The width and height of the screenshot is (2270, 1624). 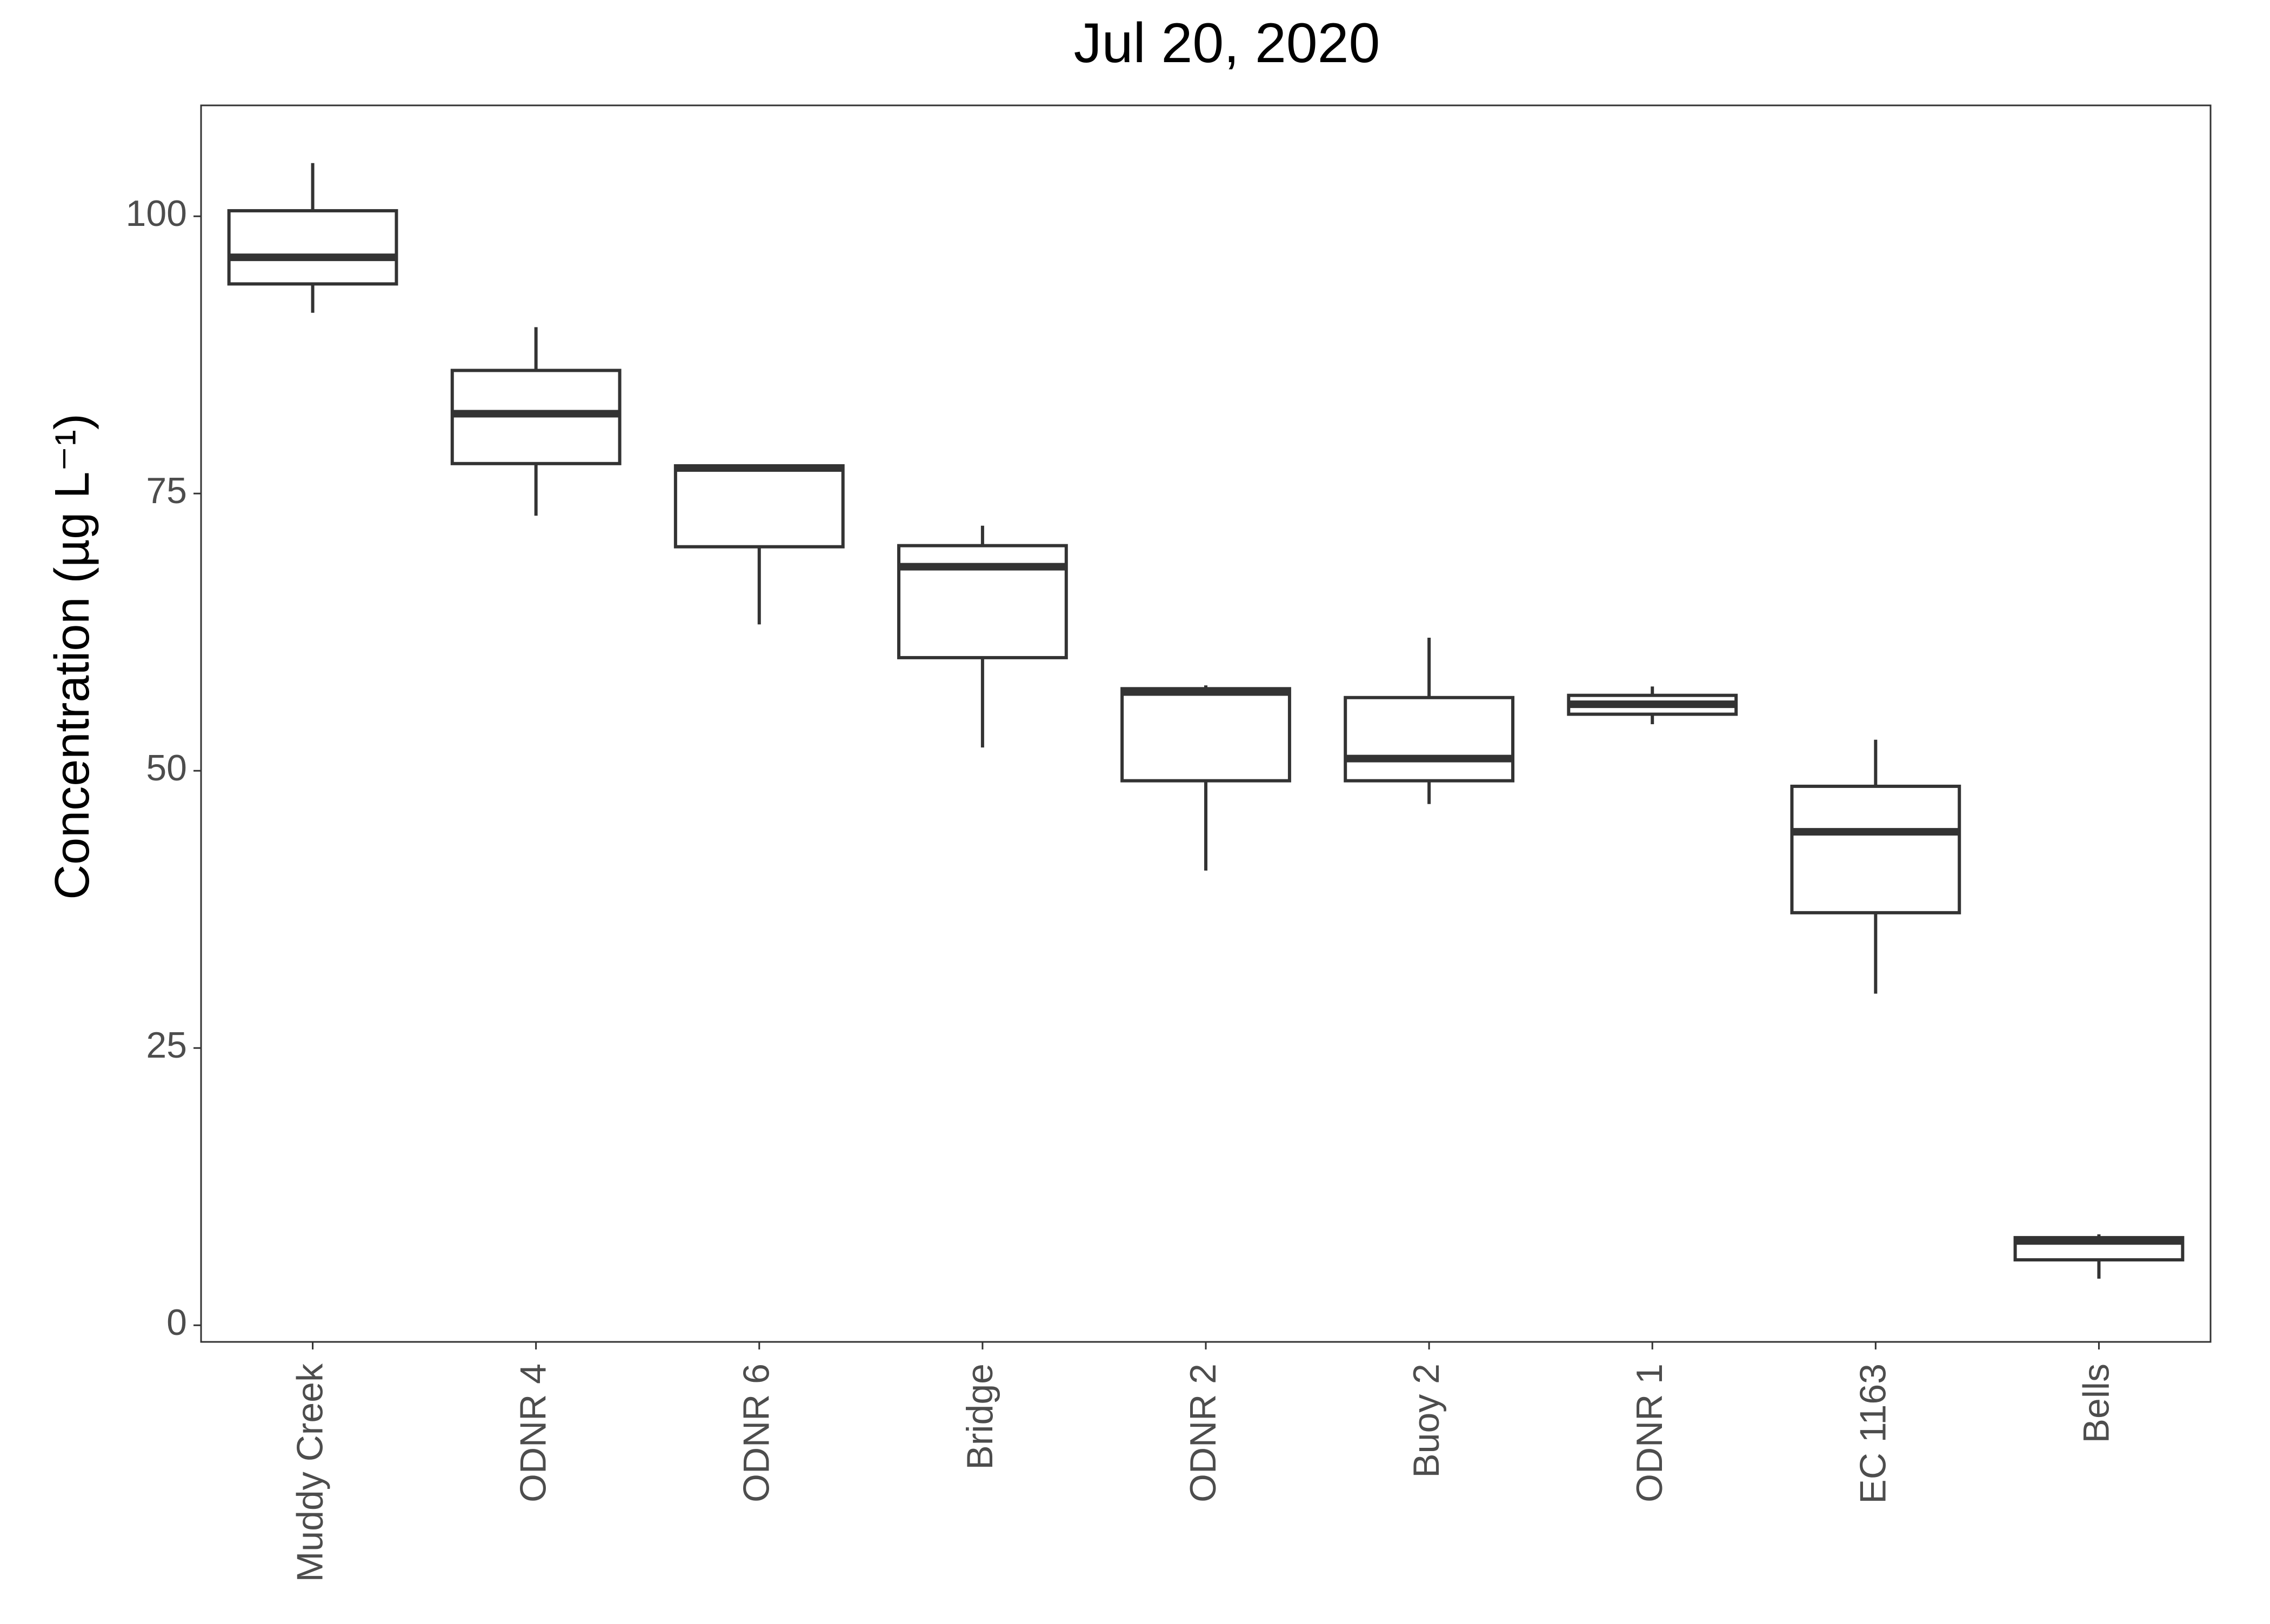 I want to click on chart-title: Jul 20, 2020, so click(x=1227, y=44).